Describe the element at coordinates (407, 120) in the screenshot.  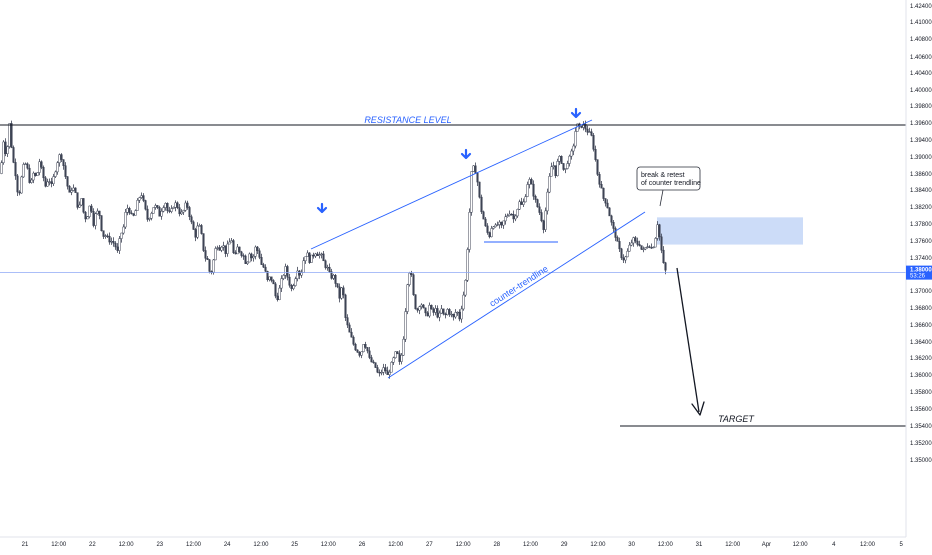
I see `resistance-label: RESISTANCE LEVEL` at that location.